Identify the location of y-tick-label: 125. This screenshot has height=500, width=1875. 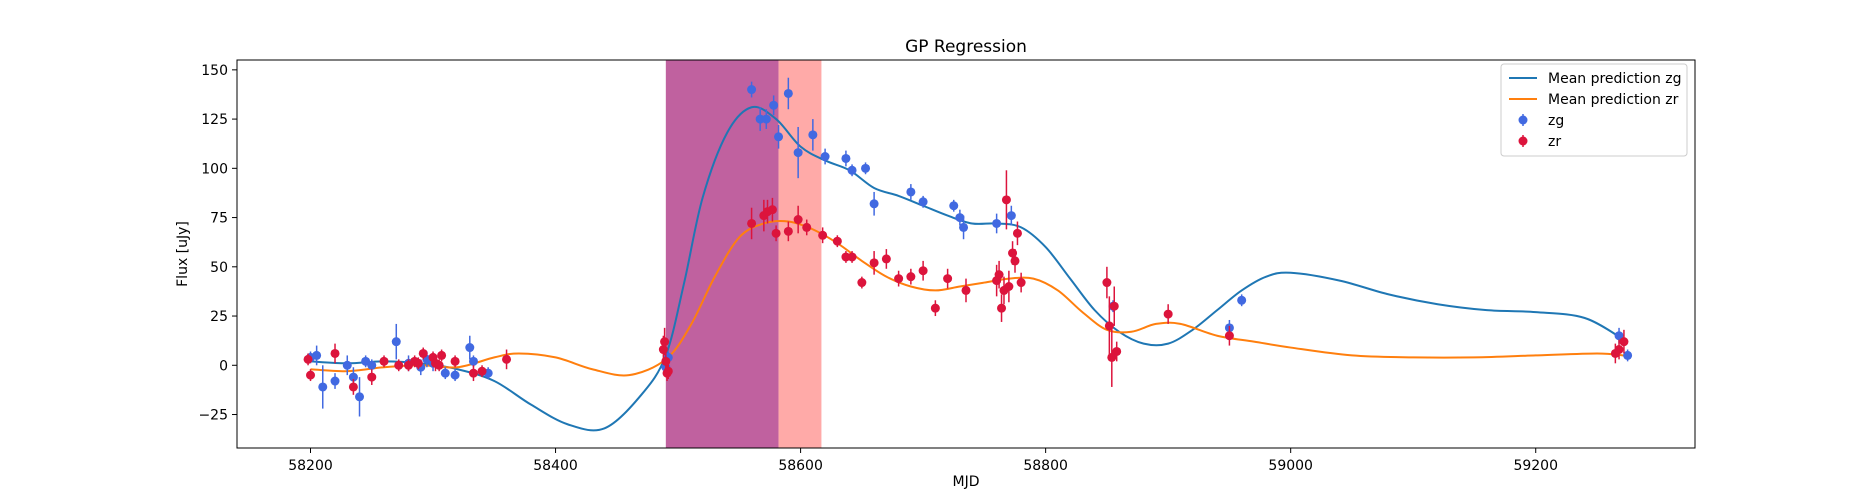
(214, 120).